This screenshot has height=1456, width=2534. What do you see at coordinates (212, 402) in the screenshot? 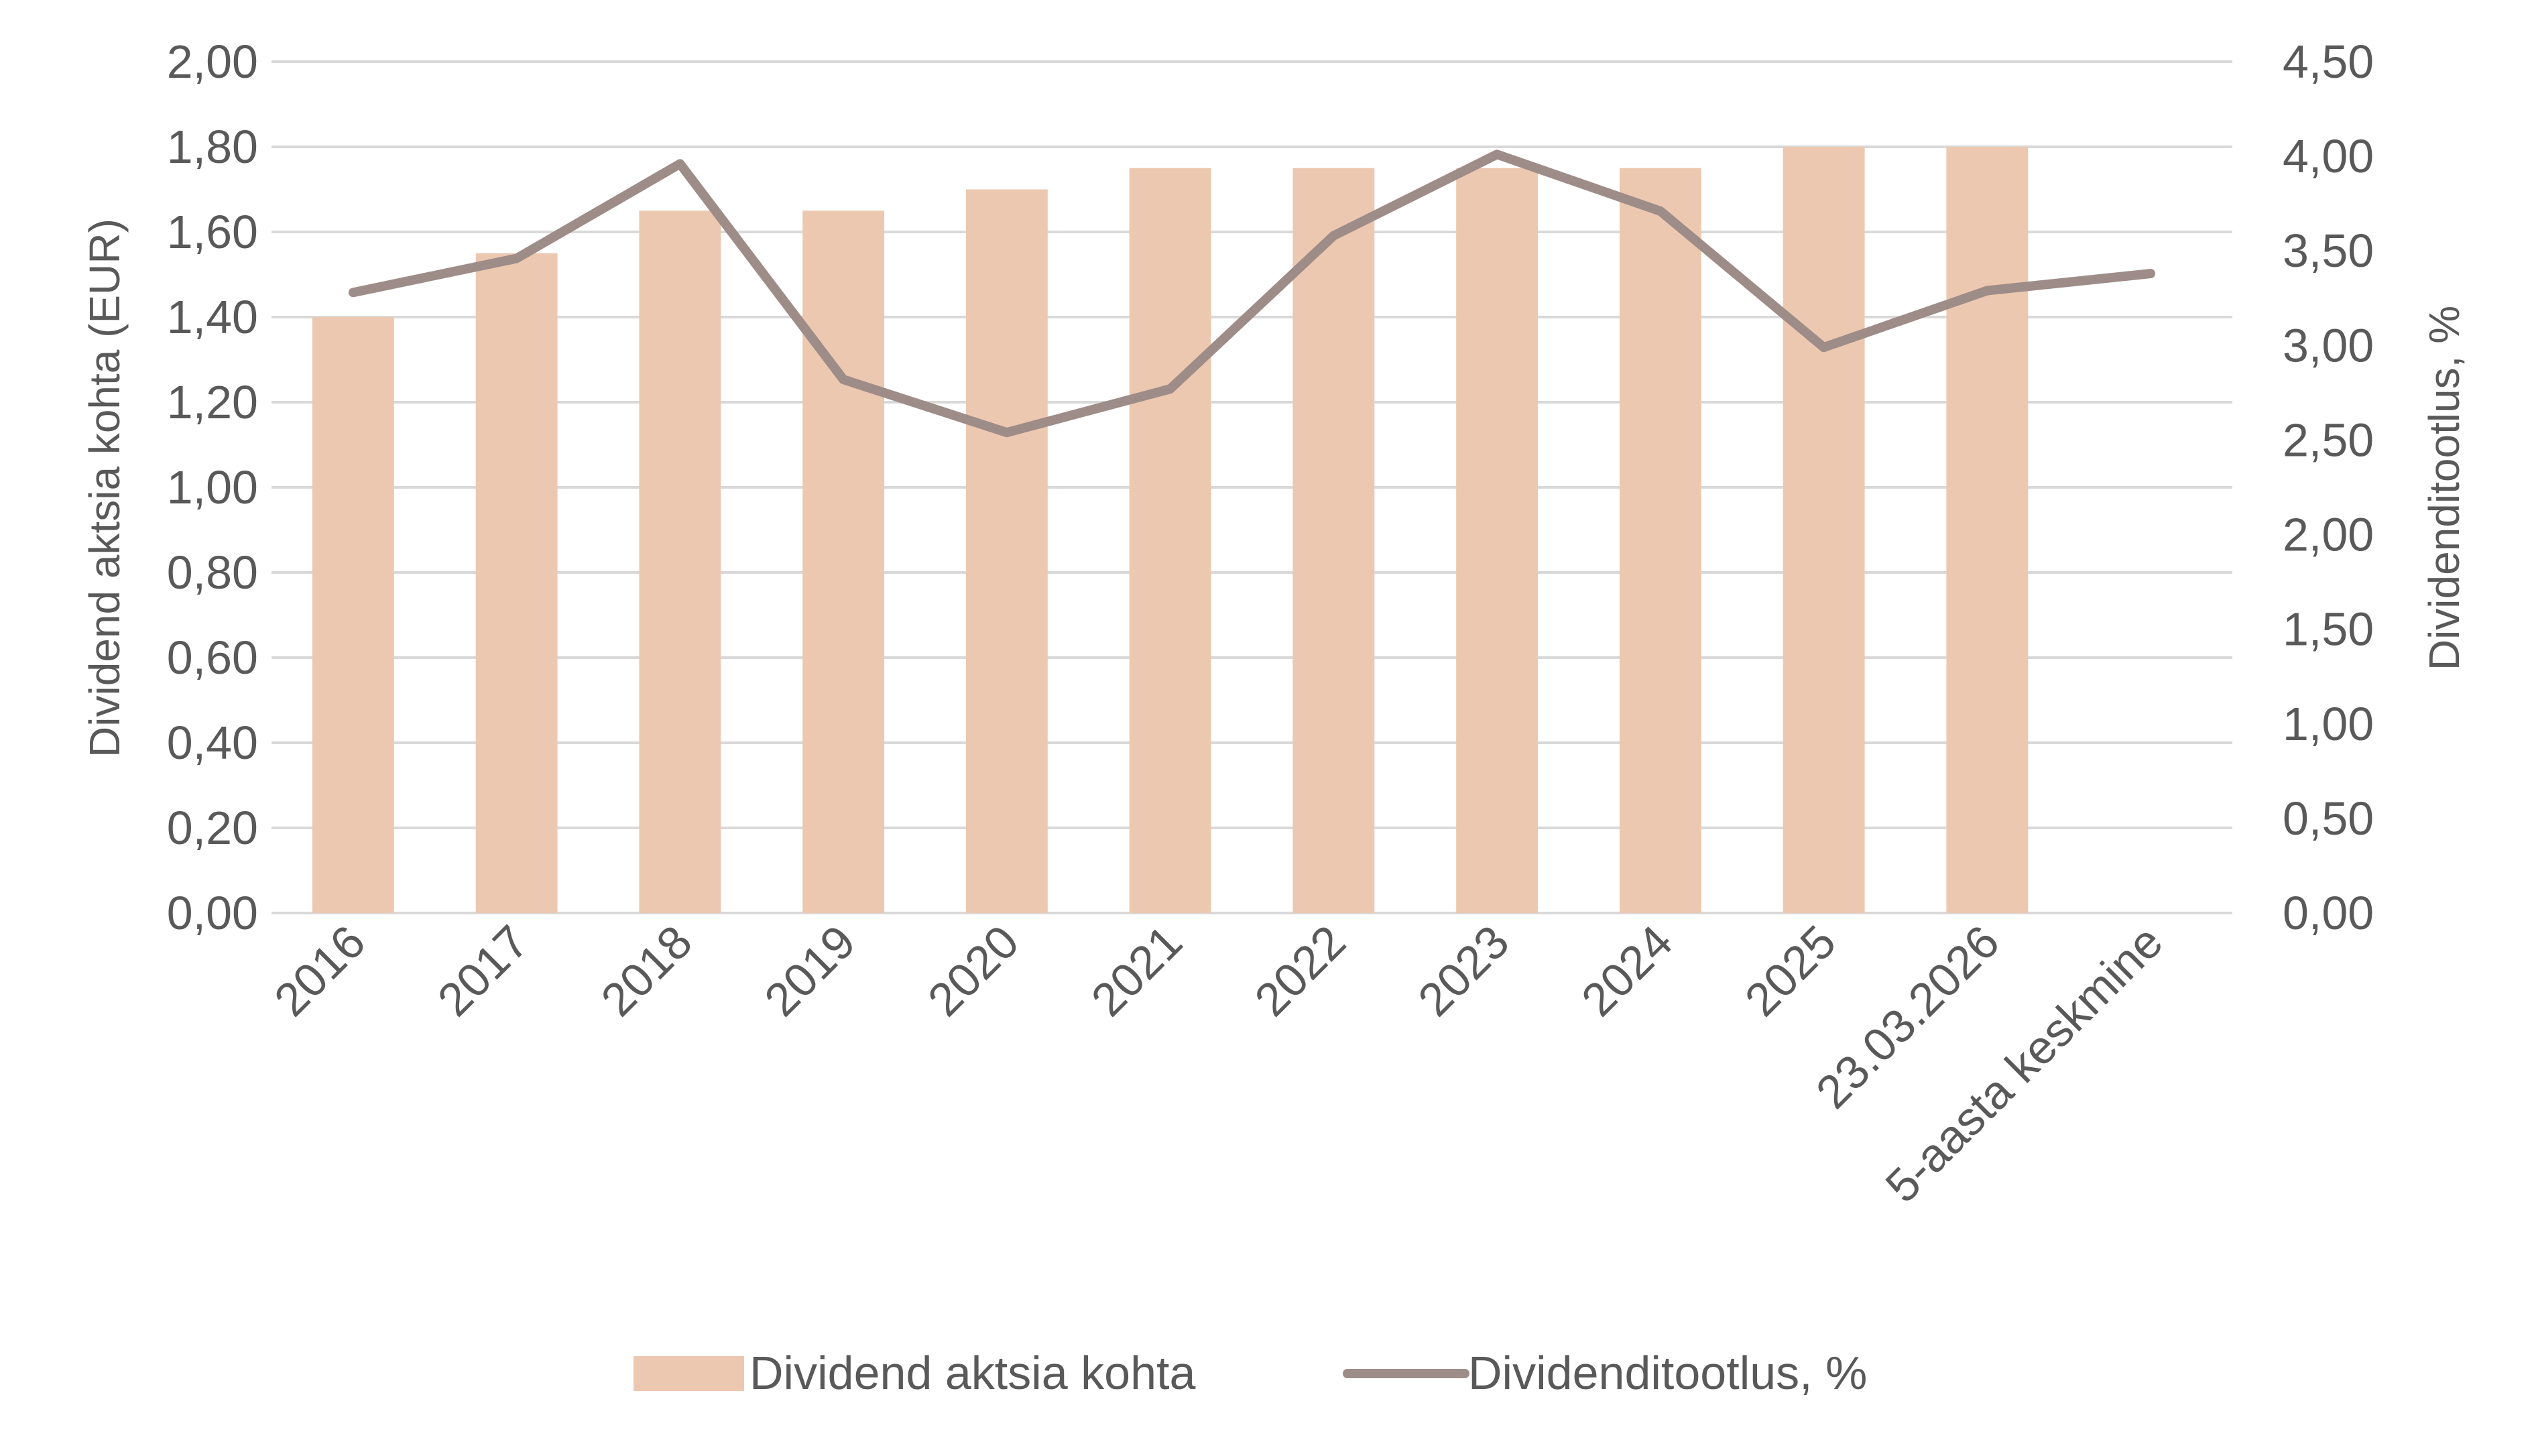
I see `left-tick-label: 1,20` at bounding box center [212, 402].